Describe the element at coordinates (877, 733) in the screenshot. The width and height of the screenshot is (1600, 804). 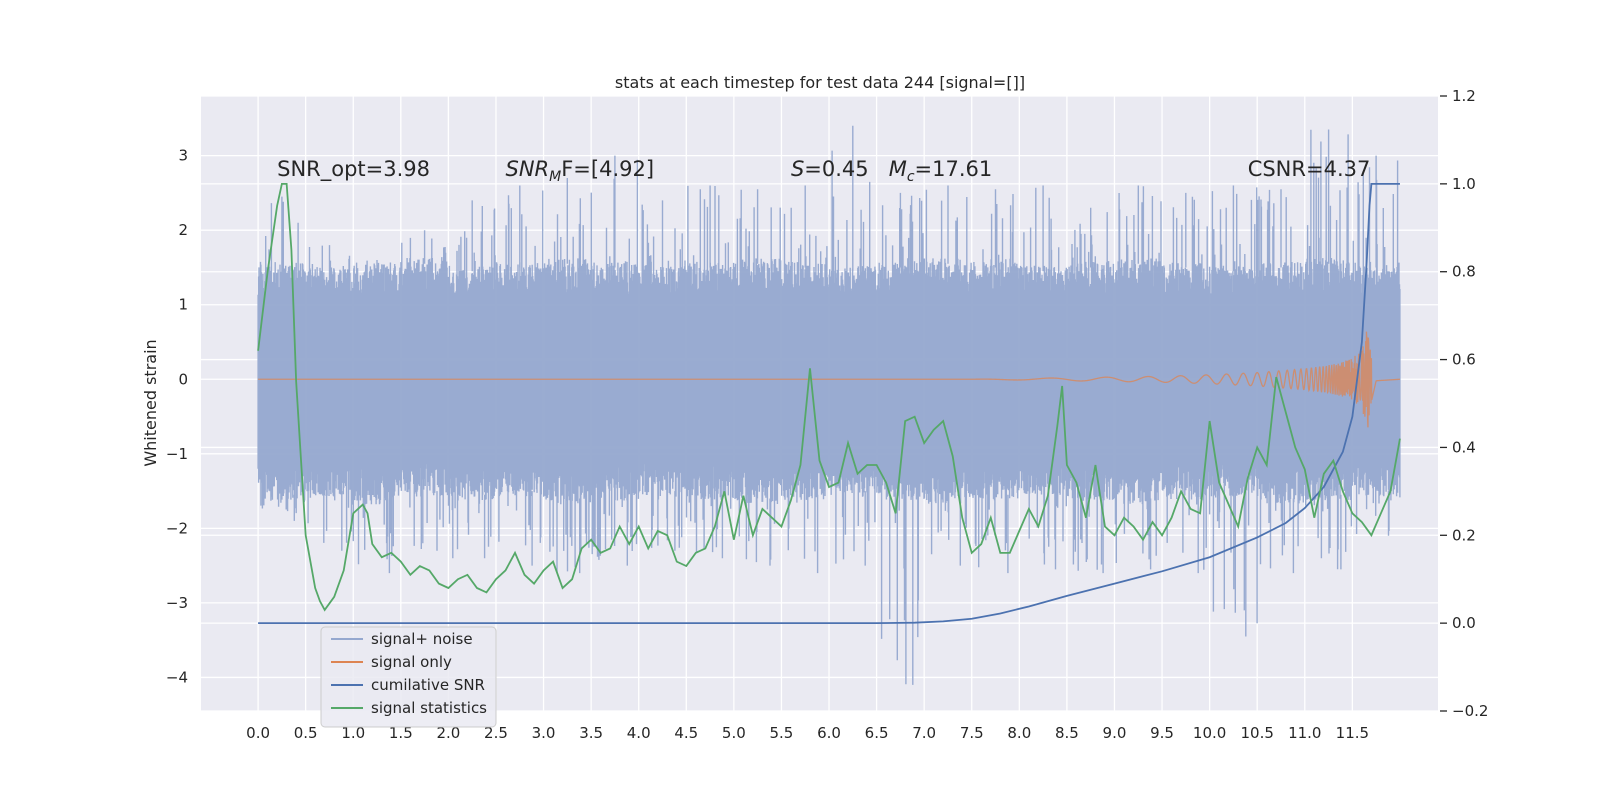
I see `x-tick-label: 6.5` at that location.